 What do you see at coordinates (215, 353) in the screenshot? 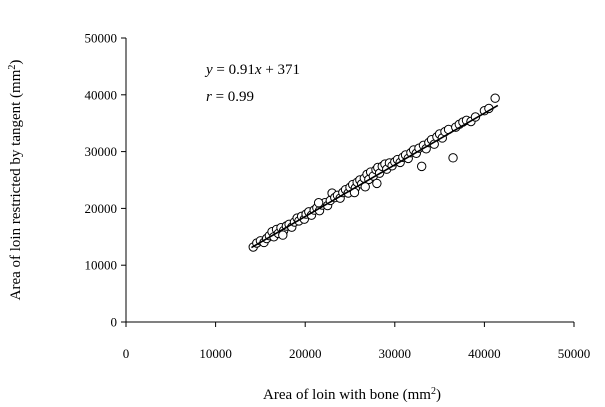
I see `x-tick-label: 10000` at bounding box center [215, 353].